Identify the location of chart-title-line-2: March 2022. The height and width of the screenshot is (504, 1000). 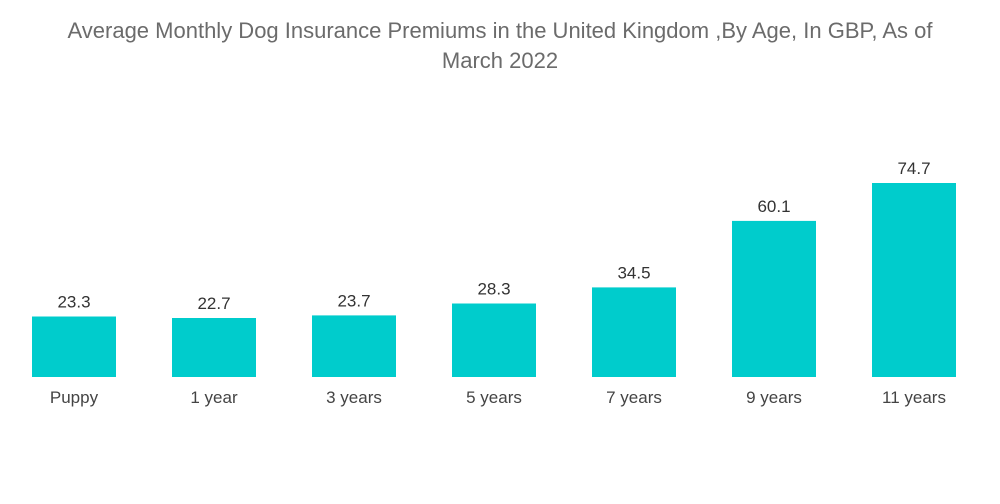
(500, 60).